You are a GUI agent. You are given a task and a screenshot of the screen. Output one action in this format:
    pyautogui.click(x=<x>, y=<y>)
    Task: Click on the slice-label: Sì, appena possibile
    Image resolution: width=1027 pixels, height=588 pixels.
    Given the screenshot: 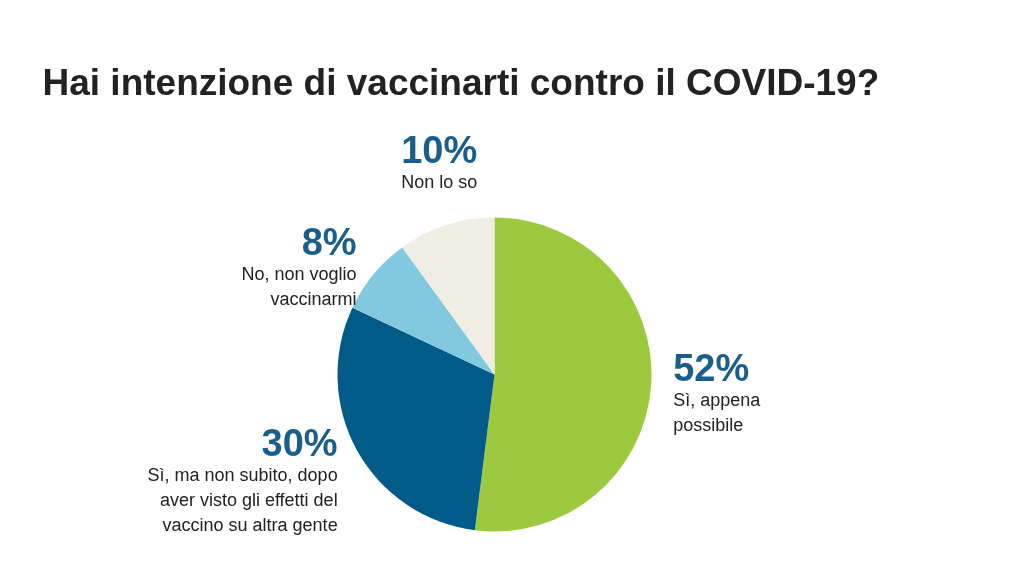 What is the action you would take?
    pyautogui.click(x=717, y=412)
    